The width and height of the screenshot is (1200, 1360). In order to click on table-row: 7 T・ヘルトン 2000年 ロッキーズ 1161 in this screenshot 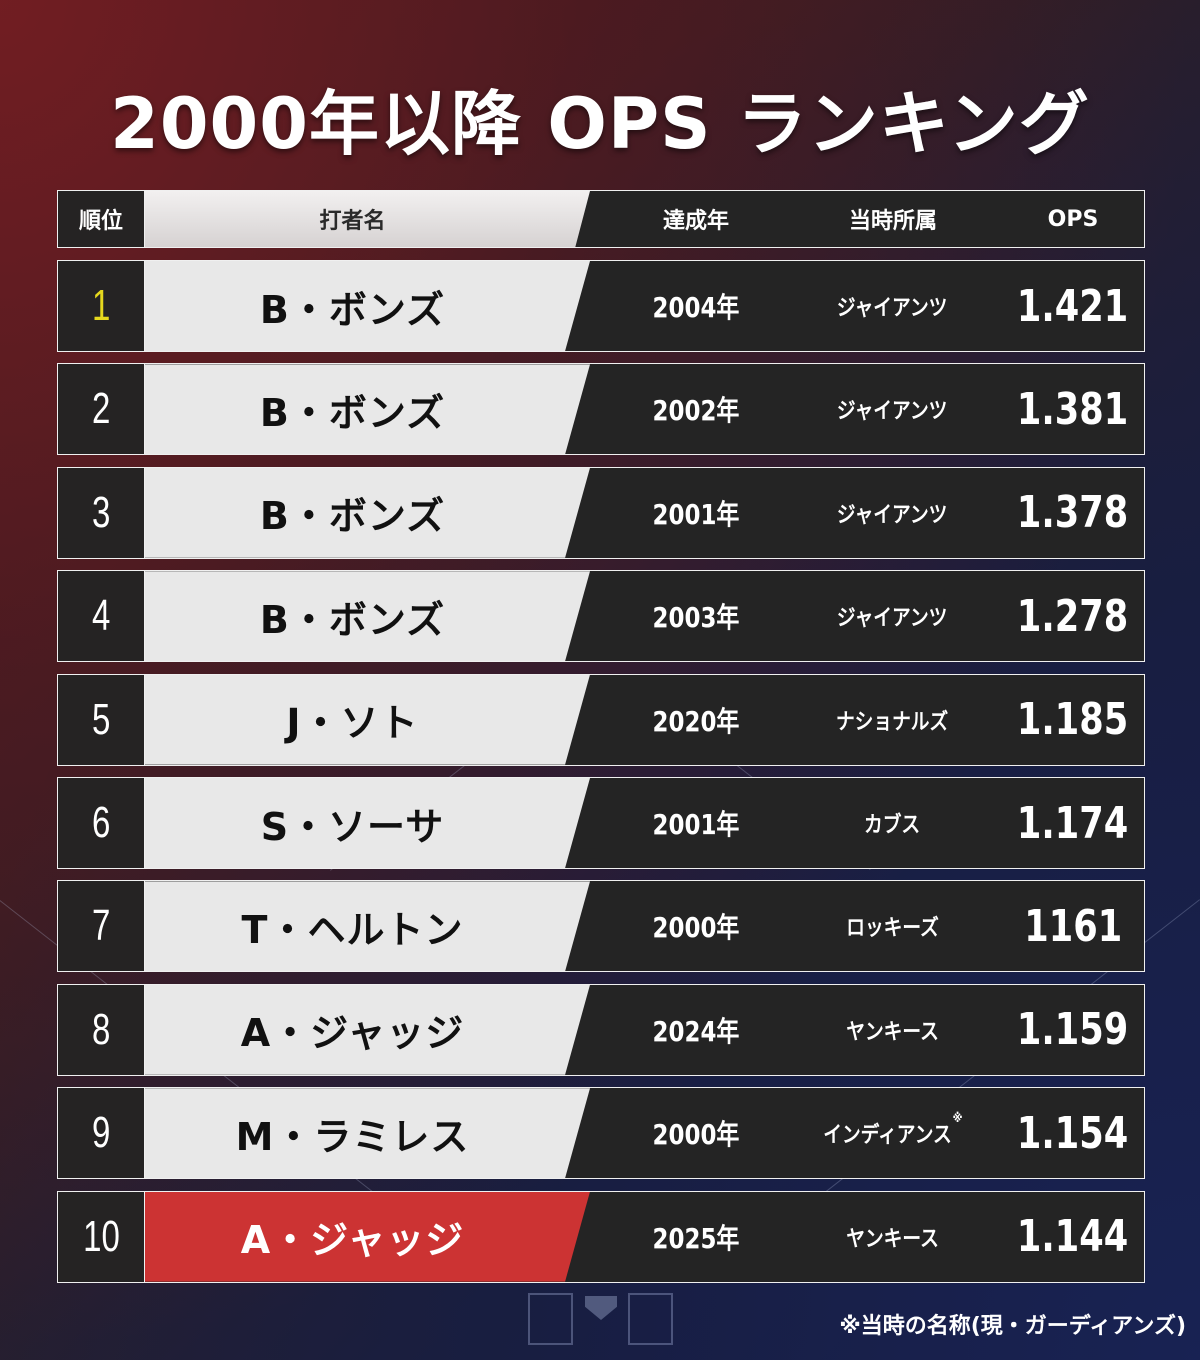, I will do `click(601, 926)`.